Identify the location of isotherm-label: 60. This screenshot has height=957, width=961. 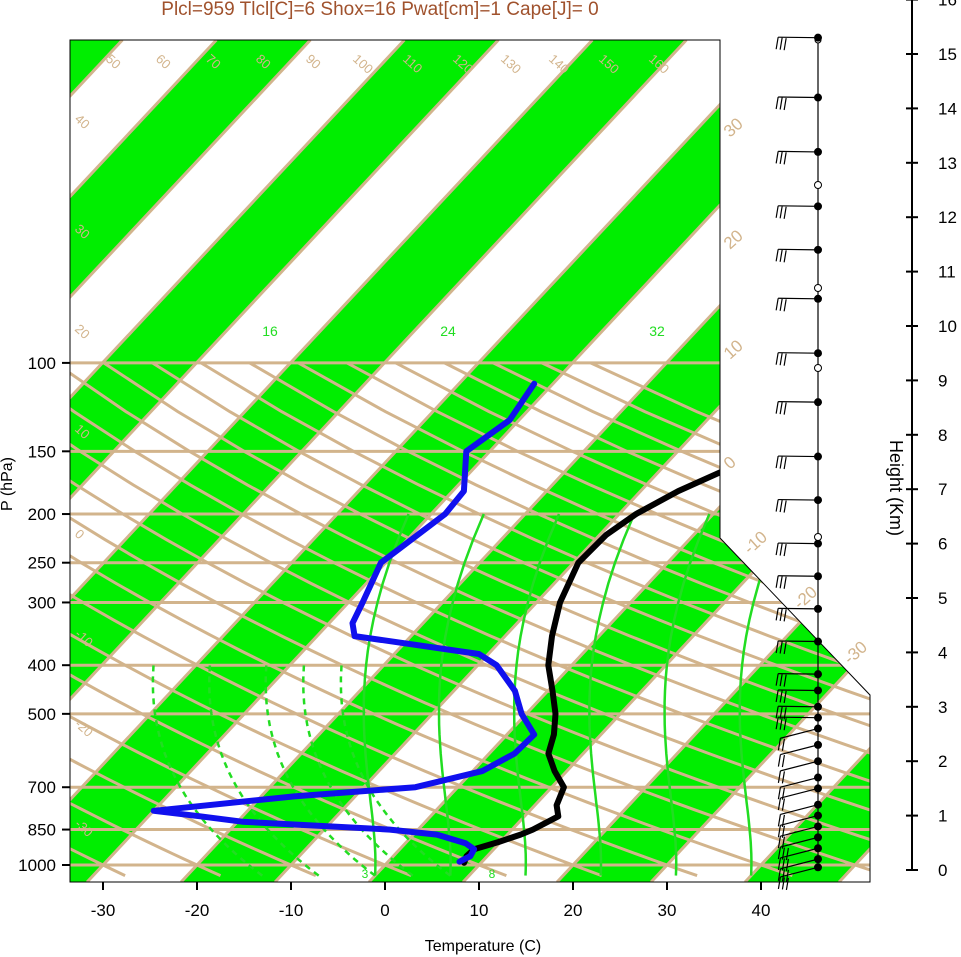
(163, 61).